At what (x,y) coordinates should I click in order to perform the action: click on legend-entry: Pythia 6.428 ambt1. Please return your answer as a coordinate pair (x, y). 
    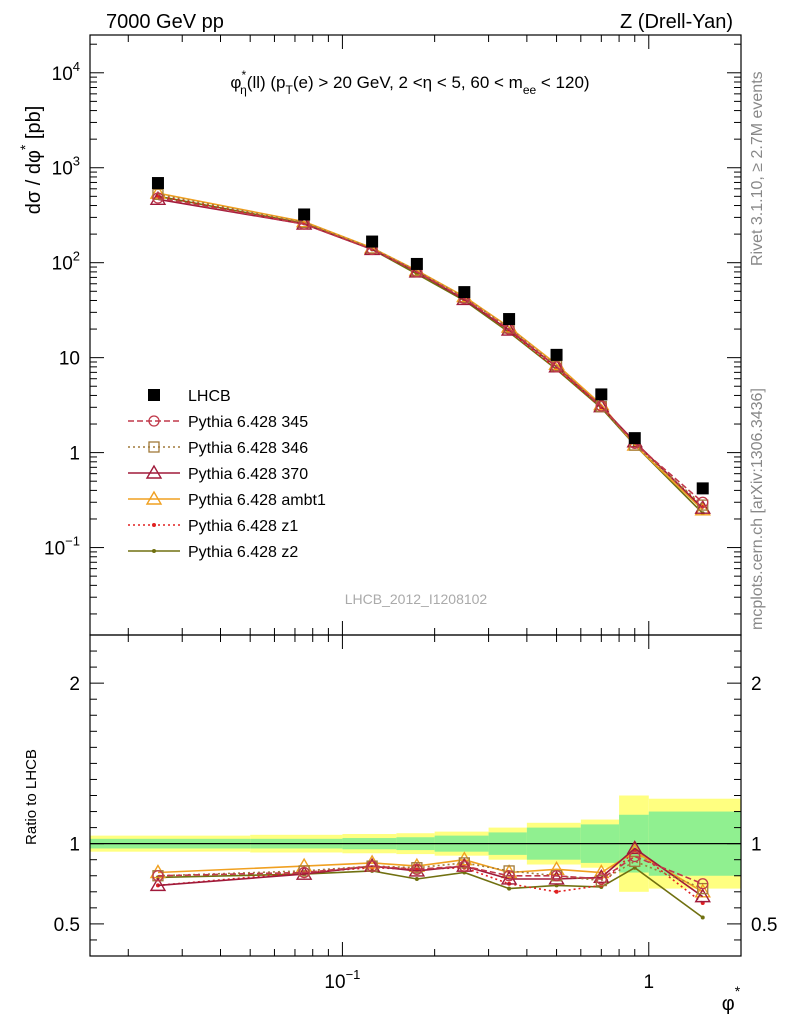
    Looking at the image, I should click on (227, 499).